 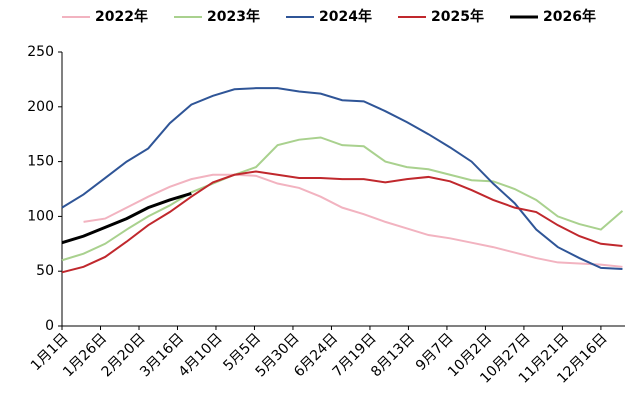 What do you see at coordinates (45, 271) in the screenshot?
I see `y-tick-label: 50` at bounding box center [45, 271].